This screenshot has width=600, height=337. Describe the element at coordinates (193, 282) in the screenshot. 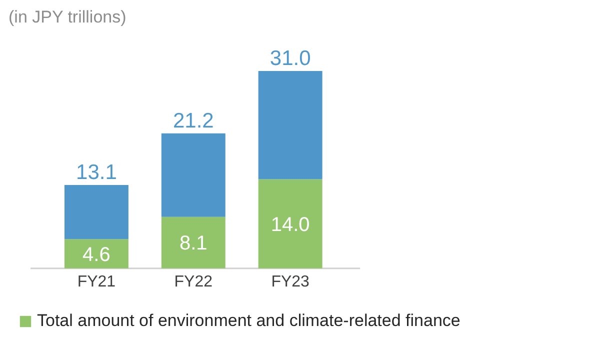

I see `x-tick-label: FY22` at that location.